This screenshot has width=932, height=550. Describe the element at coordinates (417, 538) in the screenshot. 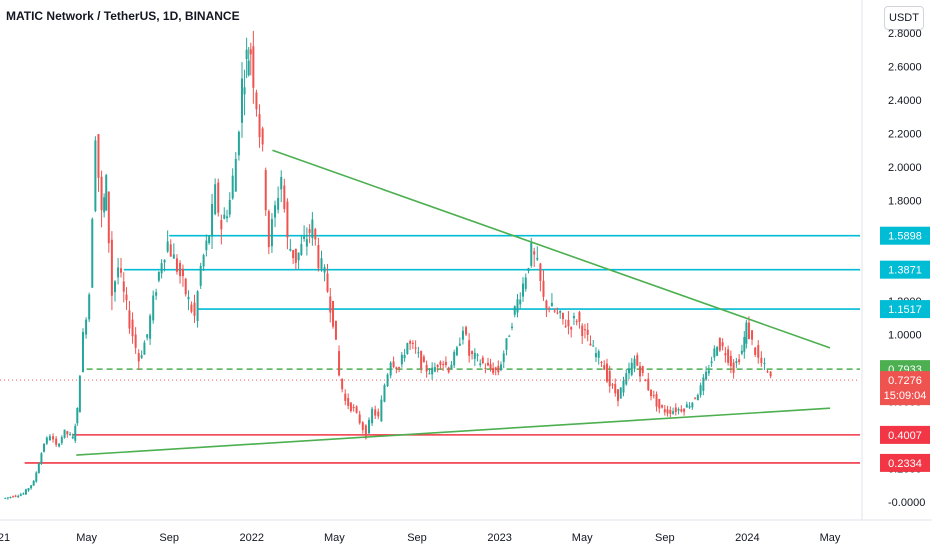

I see `x-tick-label: Sep` at that location.